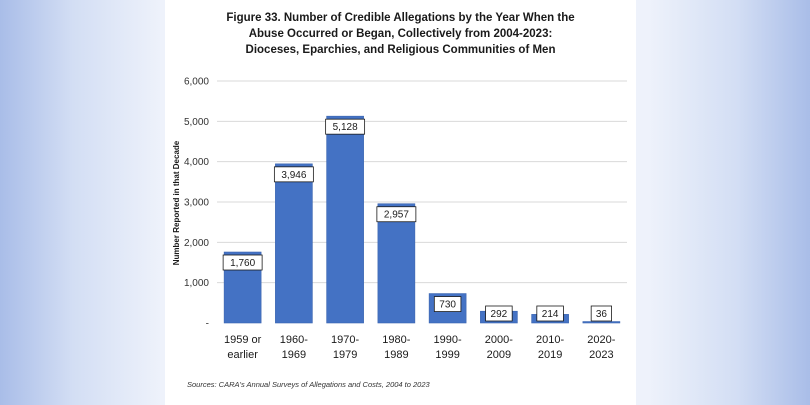 This screenshot has width=810, height=405. I want to click on data-label: 1,760, so click(242, 263).